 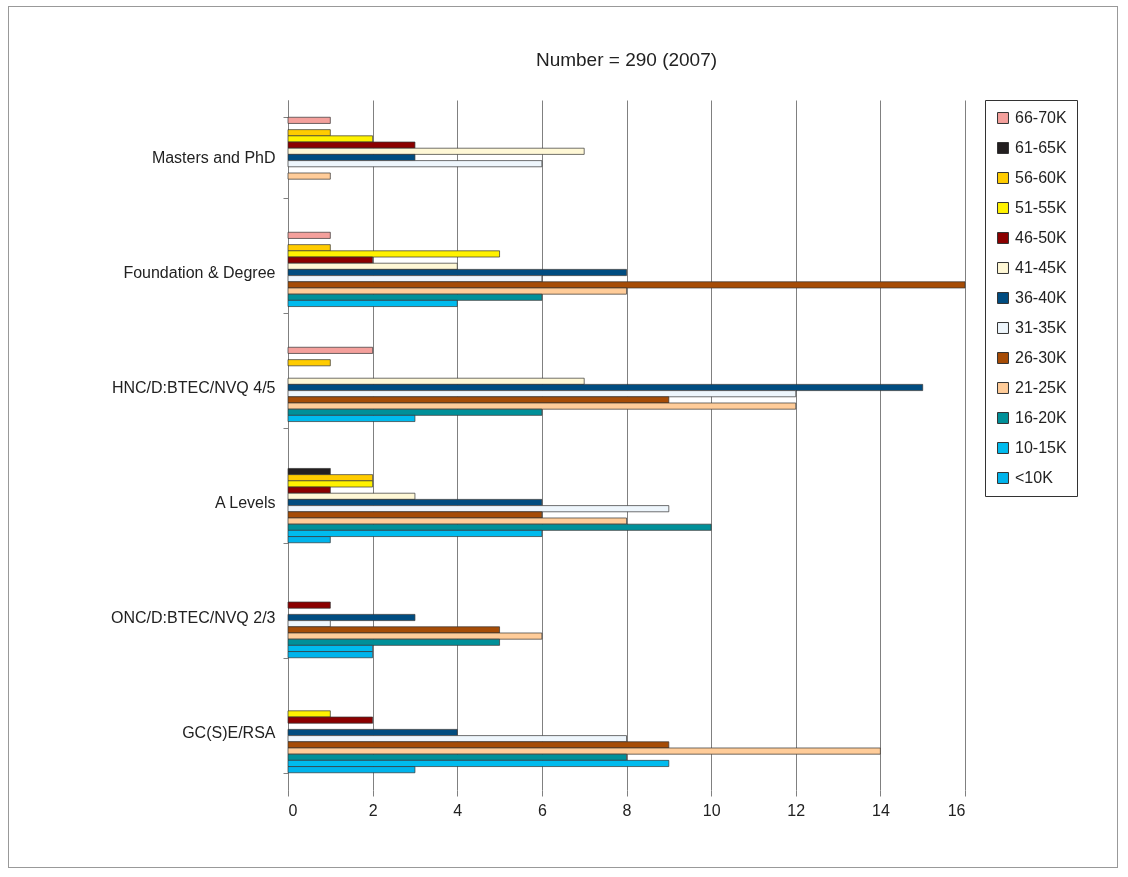 What do you see at coordinates (1041, 297) in the screenshot?
I see `legend-label: 36-40K` at bounding box center [1041, 297].